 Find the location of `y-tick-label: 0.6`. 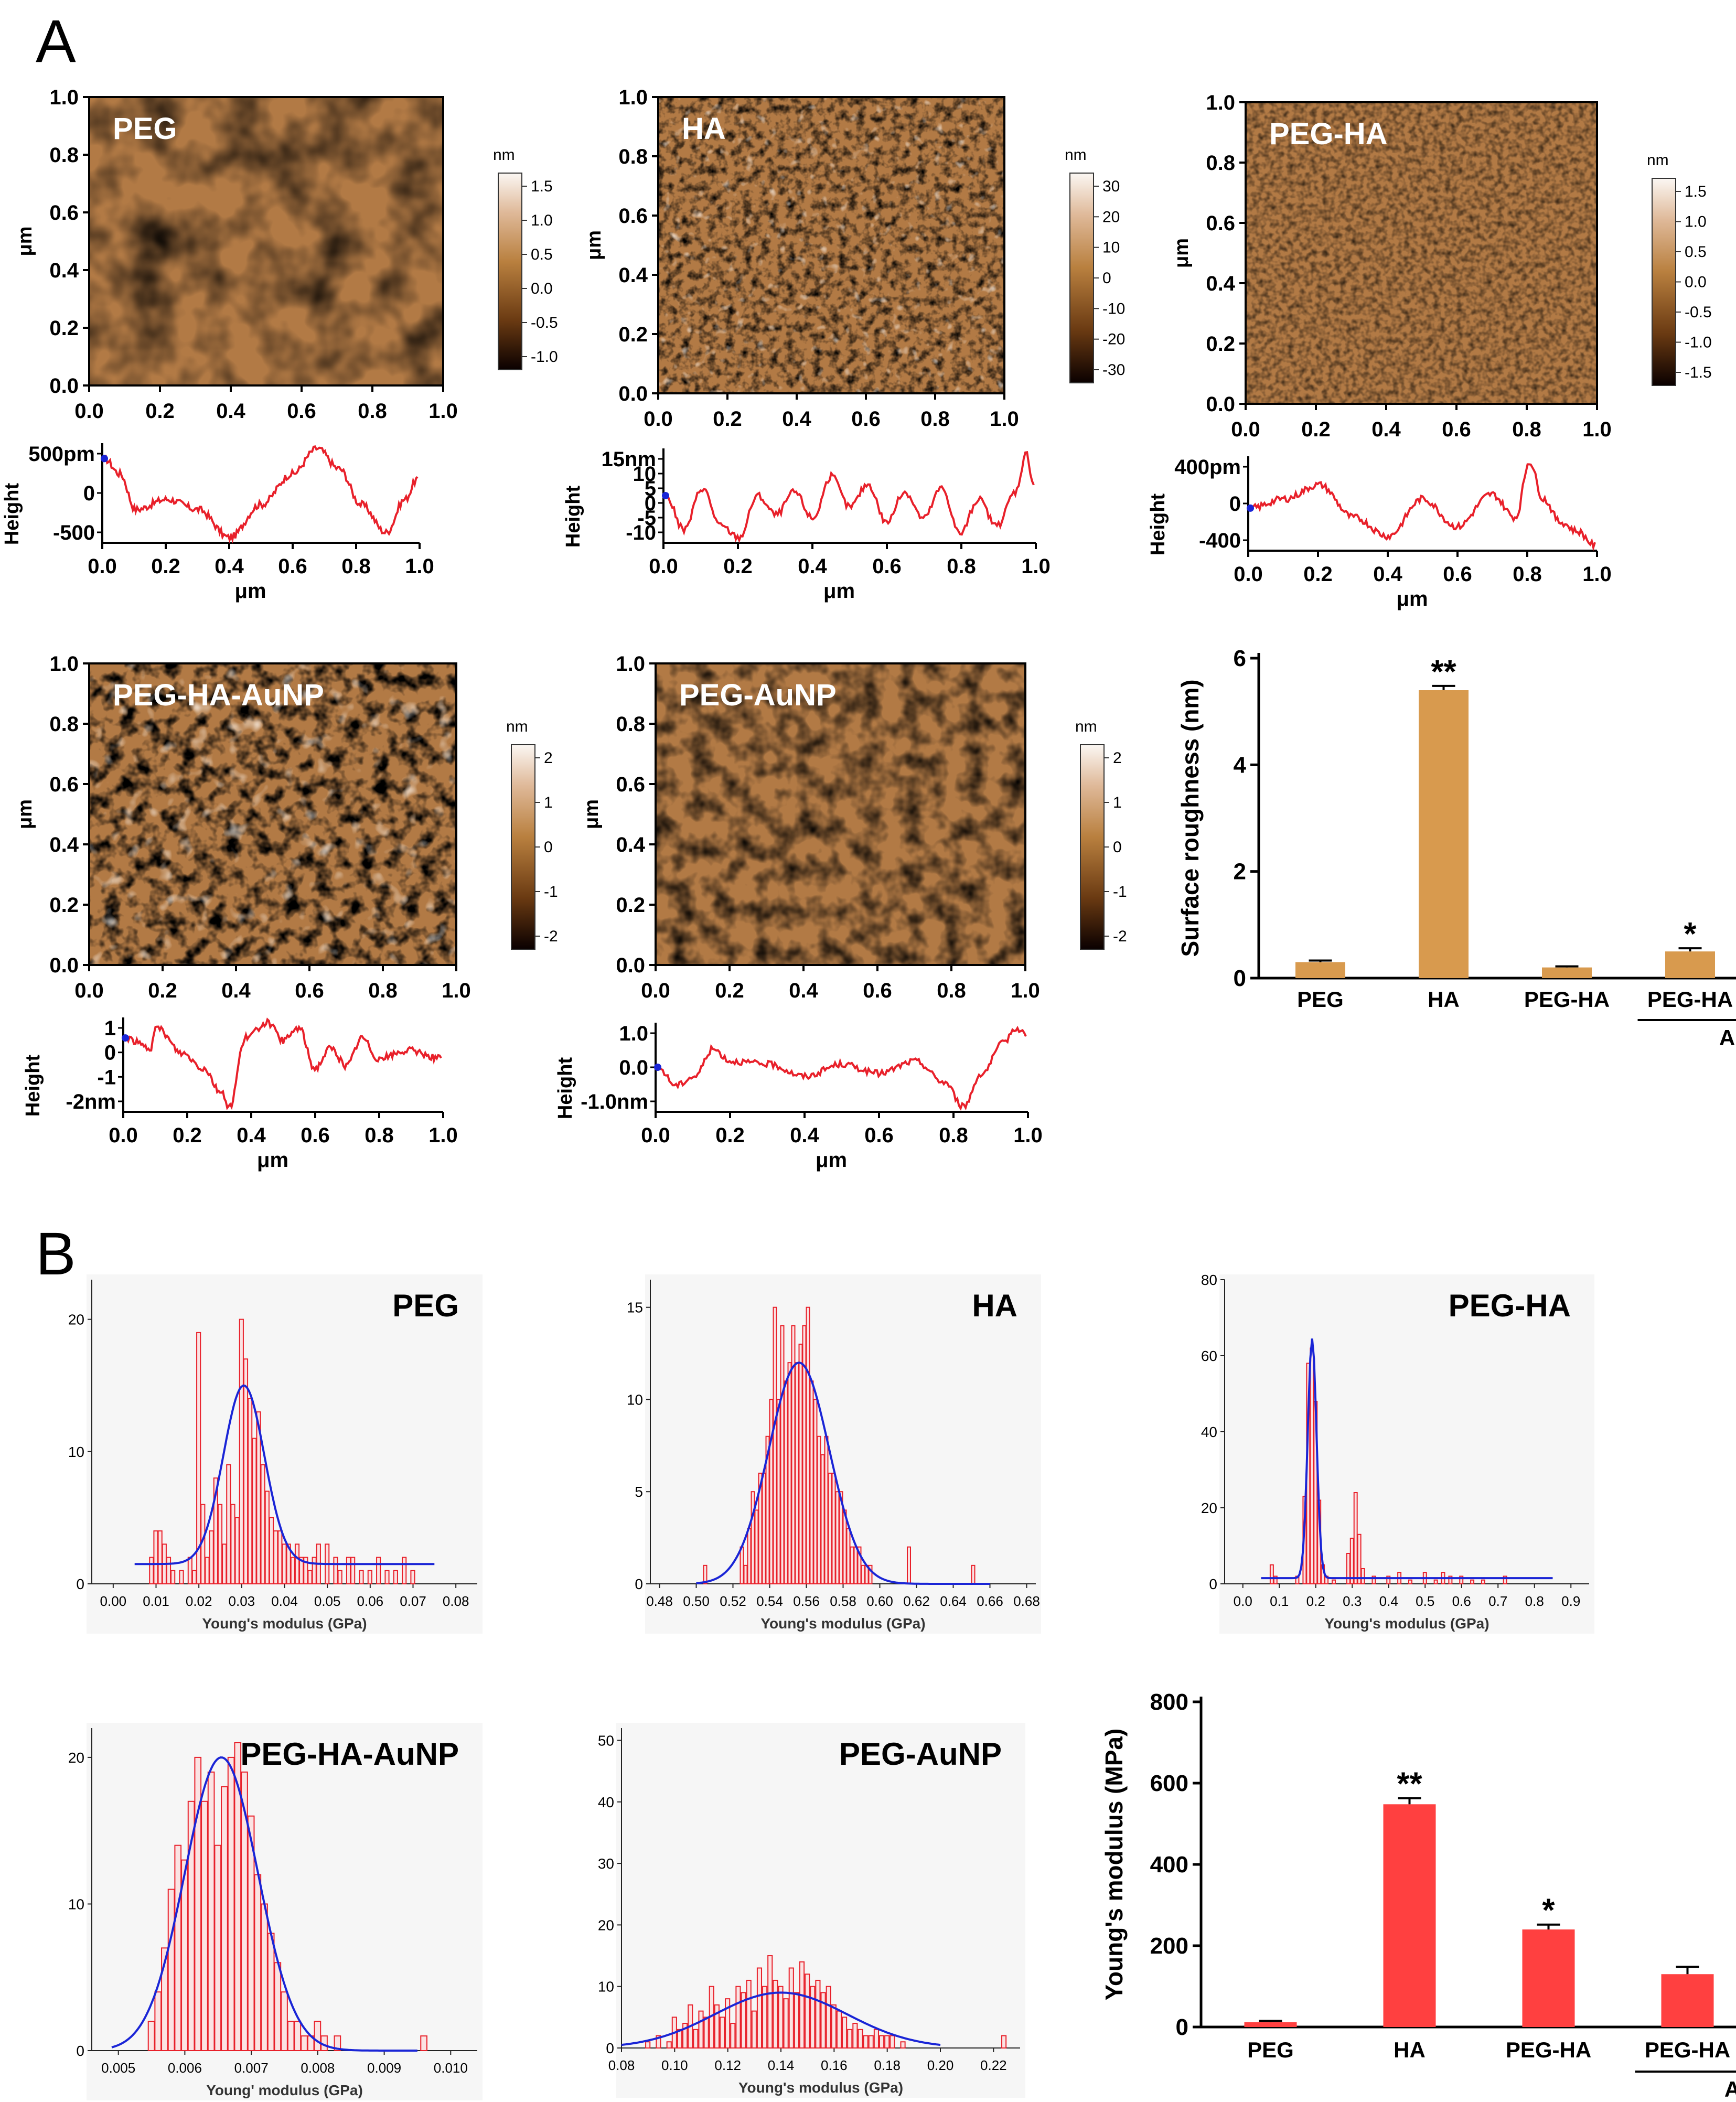

y-tick-label: 0.6 is located at coordinates (633, 216).